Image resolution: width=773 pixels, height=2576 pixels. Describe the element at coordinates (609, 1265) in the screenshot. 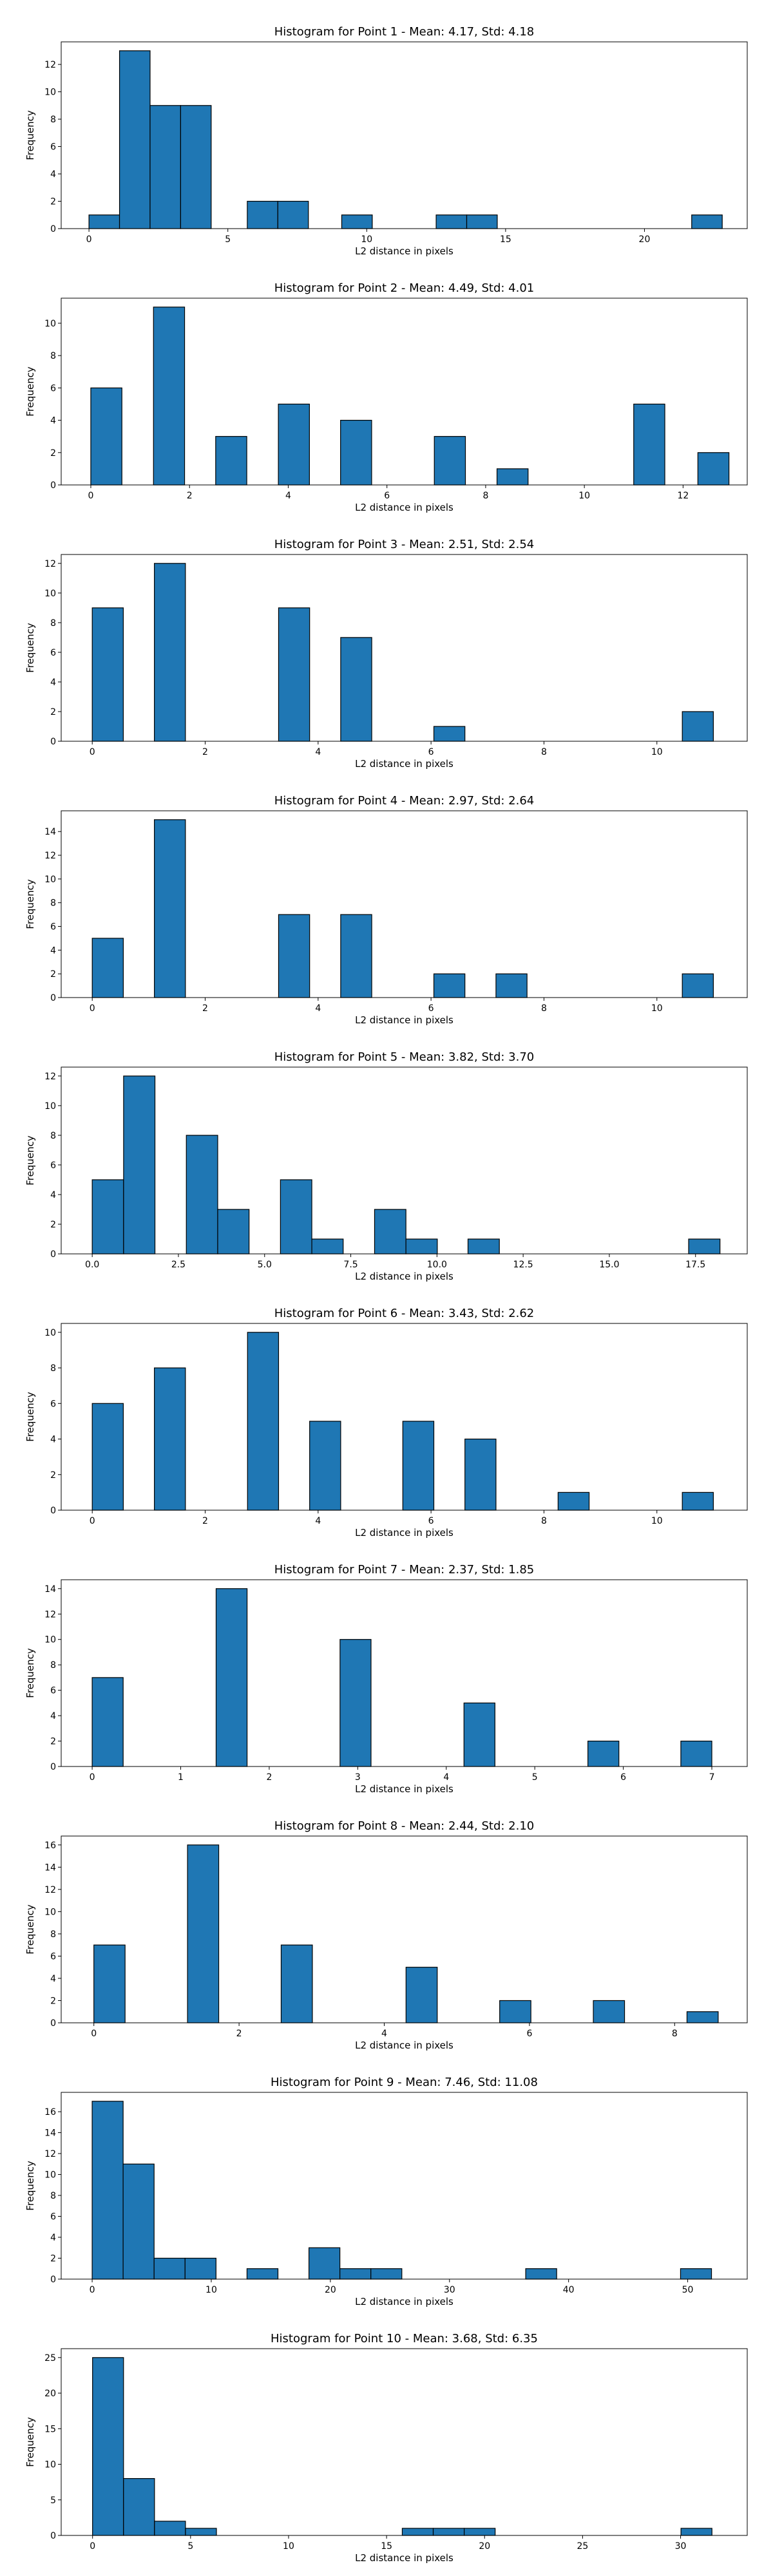

I see `x-tick-label: 15.0` at that location.